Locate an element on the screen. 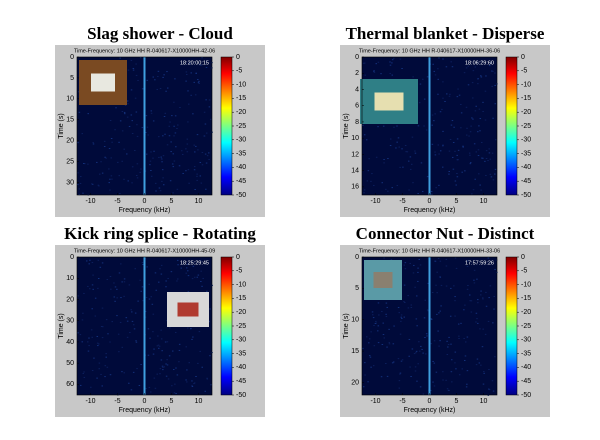  y-tick-label: 20 is located at coordinates (70, 140).